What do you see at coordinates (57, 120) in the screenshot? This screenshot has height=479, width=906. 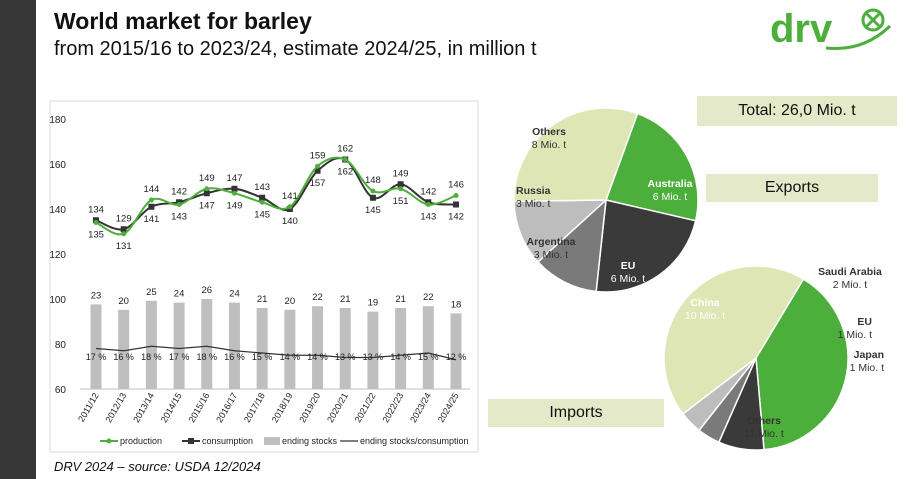 I see `y-tick-label: 180` at bounding box center [57, 120].